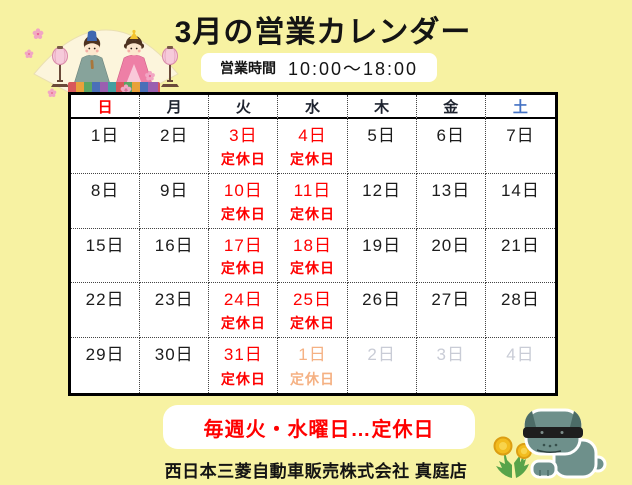  What do you see at coordinates (134, 57) in the screenshot?
I see `female-hina-doll` at bounding box center [134, 57].